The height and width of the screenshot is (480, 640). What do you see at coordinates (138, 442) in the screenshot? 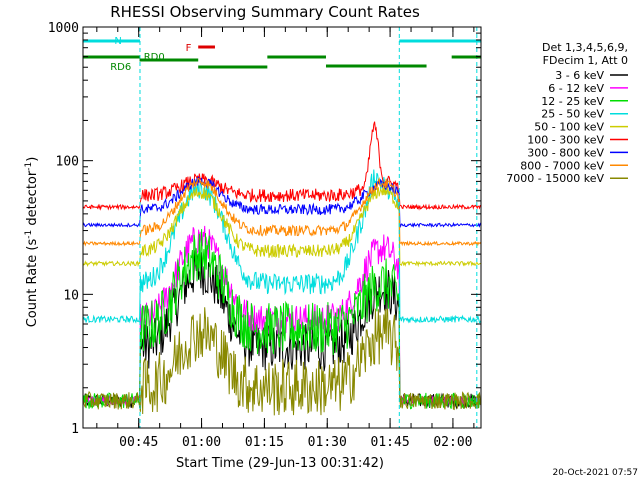
I see `x-tick-label-0: 00:45` at bounding box center [138, 442].